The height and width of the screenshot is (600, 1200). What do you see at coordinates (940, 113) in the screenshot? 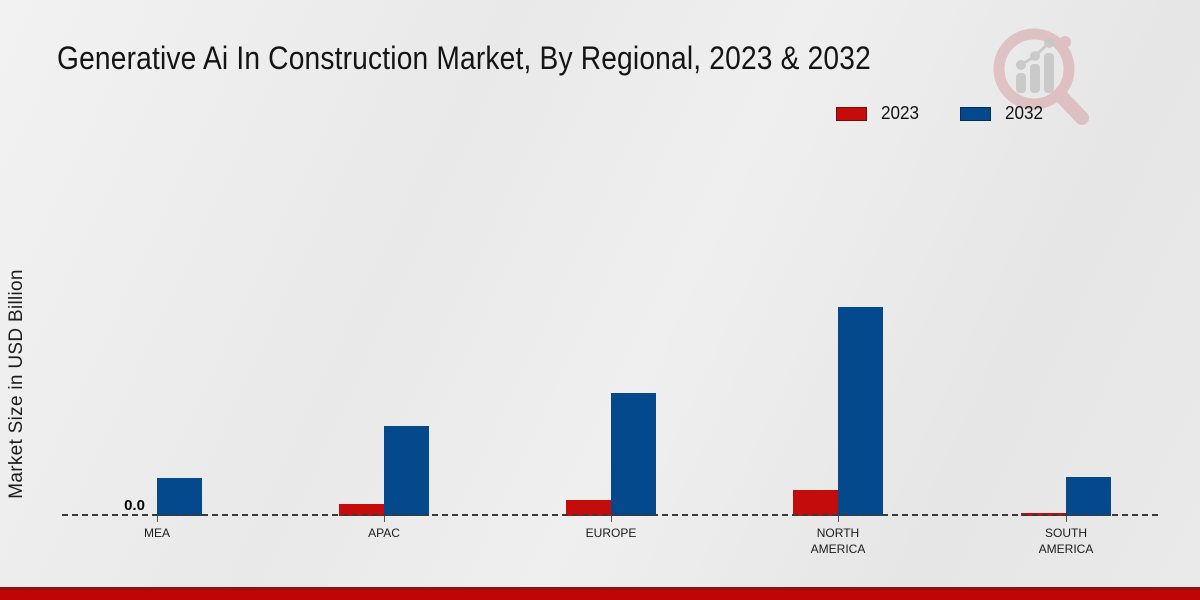
I see `legend: 2023 2032` at bounding box center [940, 113].